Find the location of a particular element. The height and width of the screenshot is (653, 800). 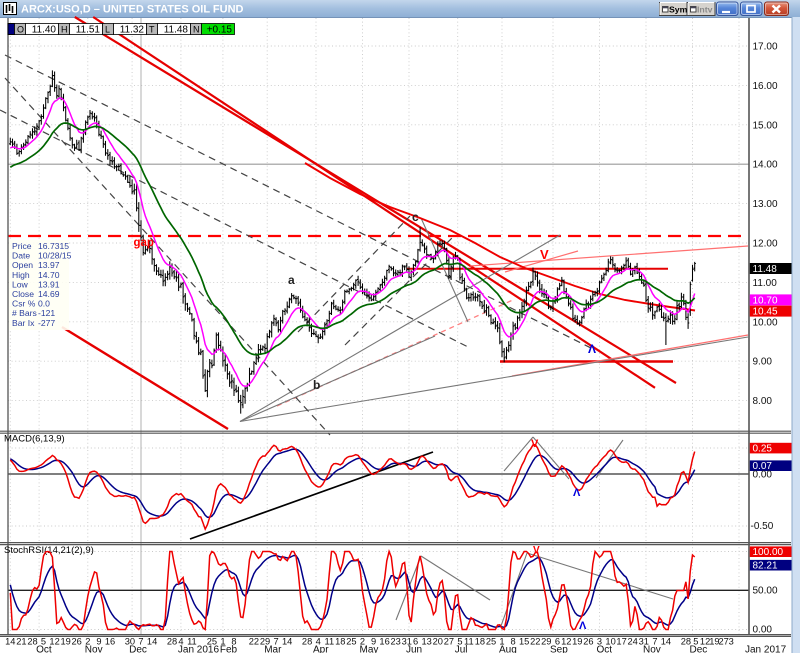

svg-text: gap is located at coordinates (144, 243).